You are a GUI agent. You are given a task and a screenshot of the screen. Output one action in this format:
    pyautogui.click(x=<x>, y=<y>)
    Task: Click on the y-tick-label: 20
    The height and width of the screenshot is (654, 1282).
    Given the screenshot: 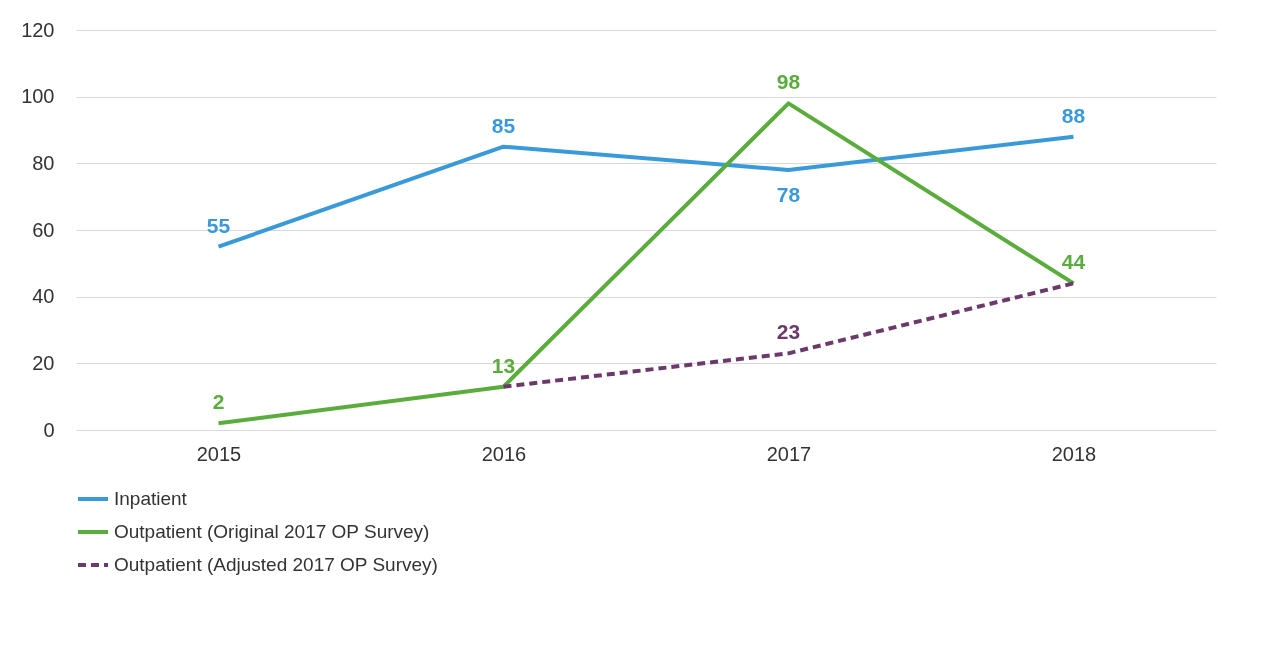 What is the action you would take?
    pyautogui.click(x=43, y=362)
    